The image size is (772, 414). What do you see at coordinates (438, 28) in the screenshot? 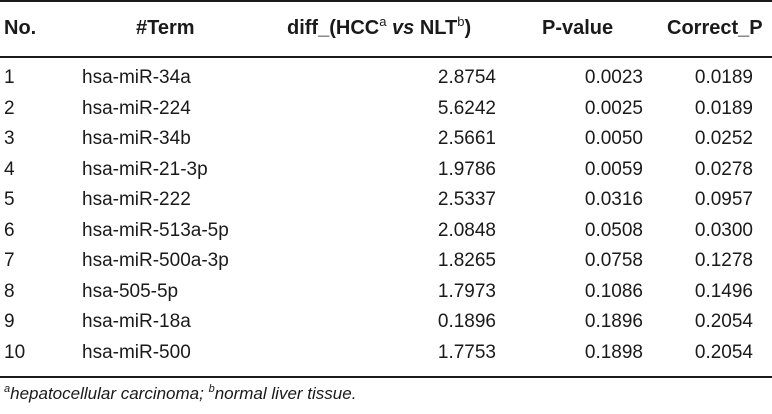
I see `header-diff-nlt: NLT` at bounding box center [438, 28].